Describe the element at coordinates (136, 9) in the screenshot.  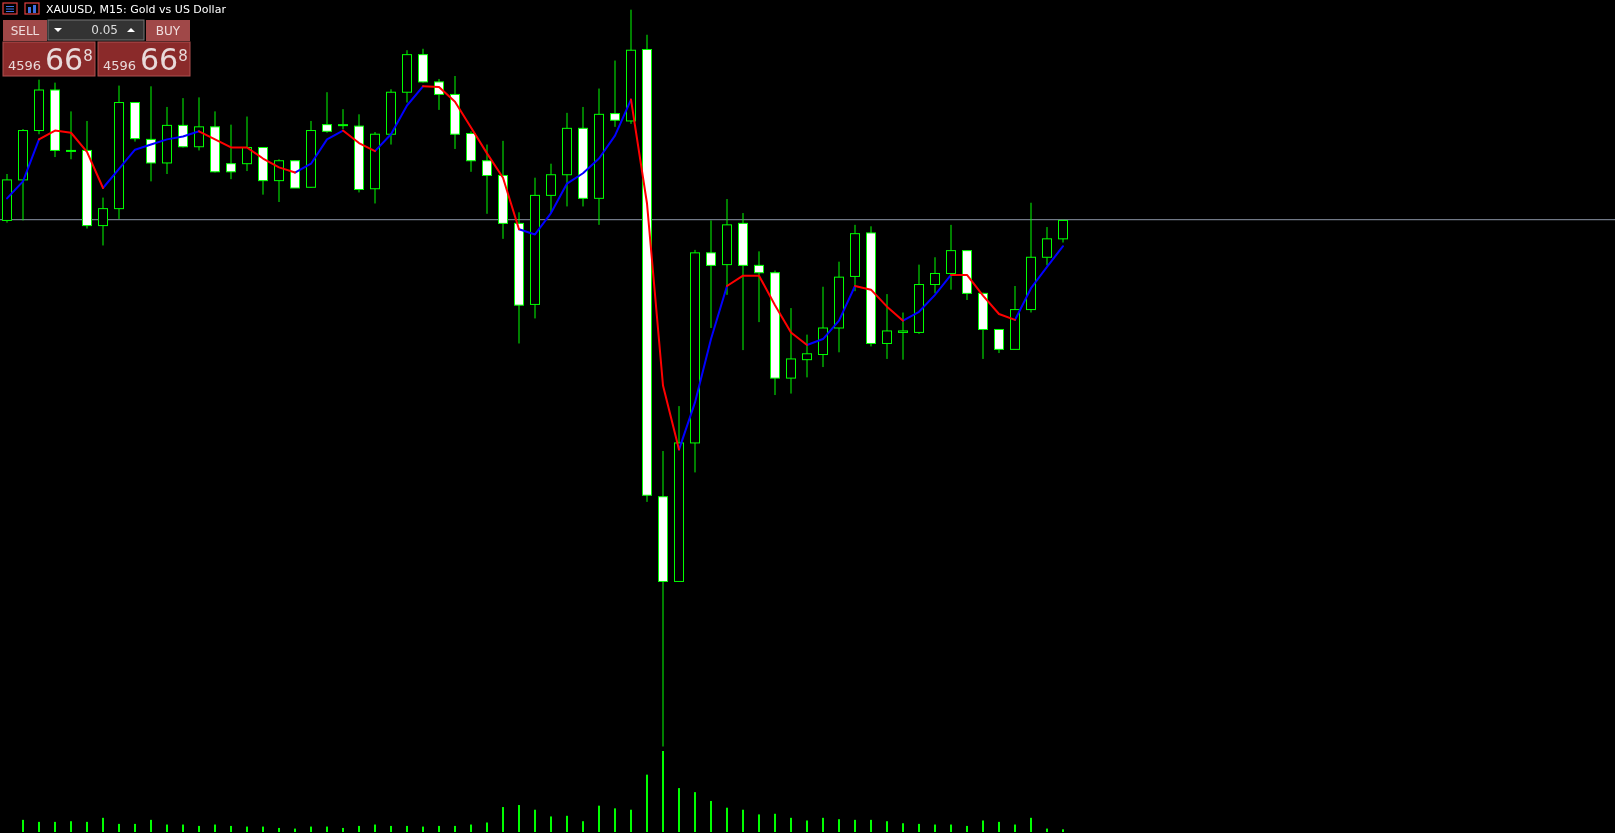
I see `chart-title: XAUUSD, M15: Gold vs US Dollar` at that location.